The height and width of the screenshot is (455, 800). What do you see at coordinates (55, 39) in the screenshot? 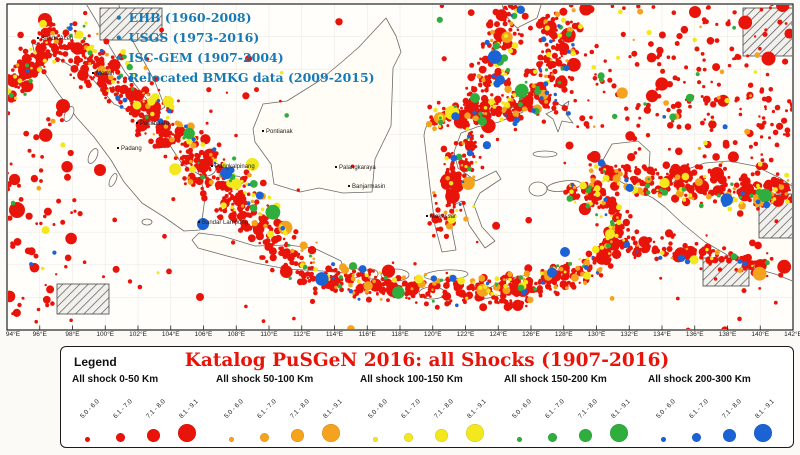
I see `city-label: Banda Aceh` at bounding box center [55, 39].